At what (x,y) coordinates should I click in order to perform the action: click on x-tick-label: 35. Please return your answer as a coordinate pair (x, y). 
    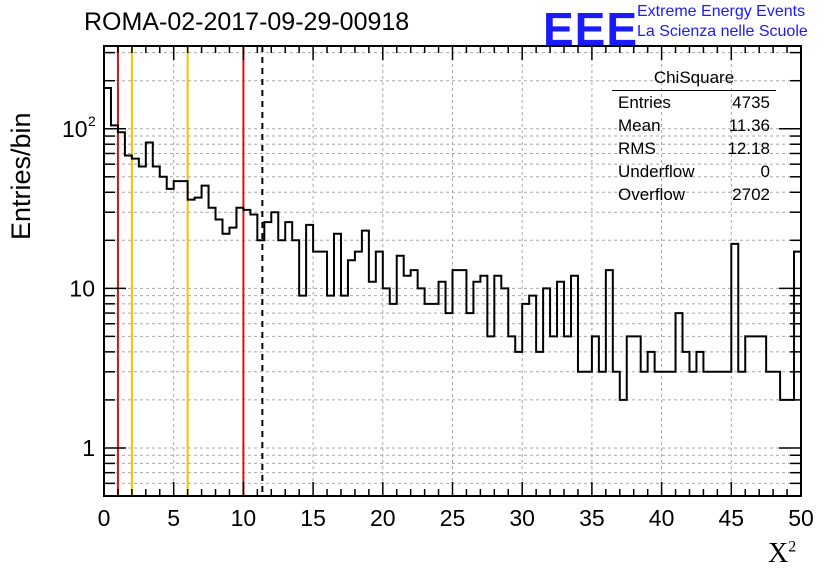
    Looking at the image, I should click on (592, 518).